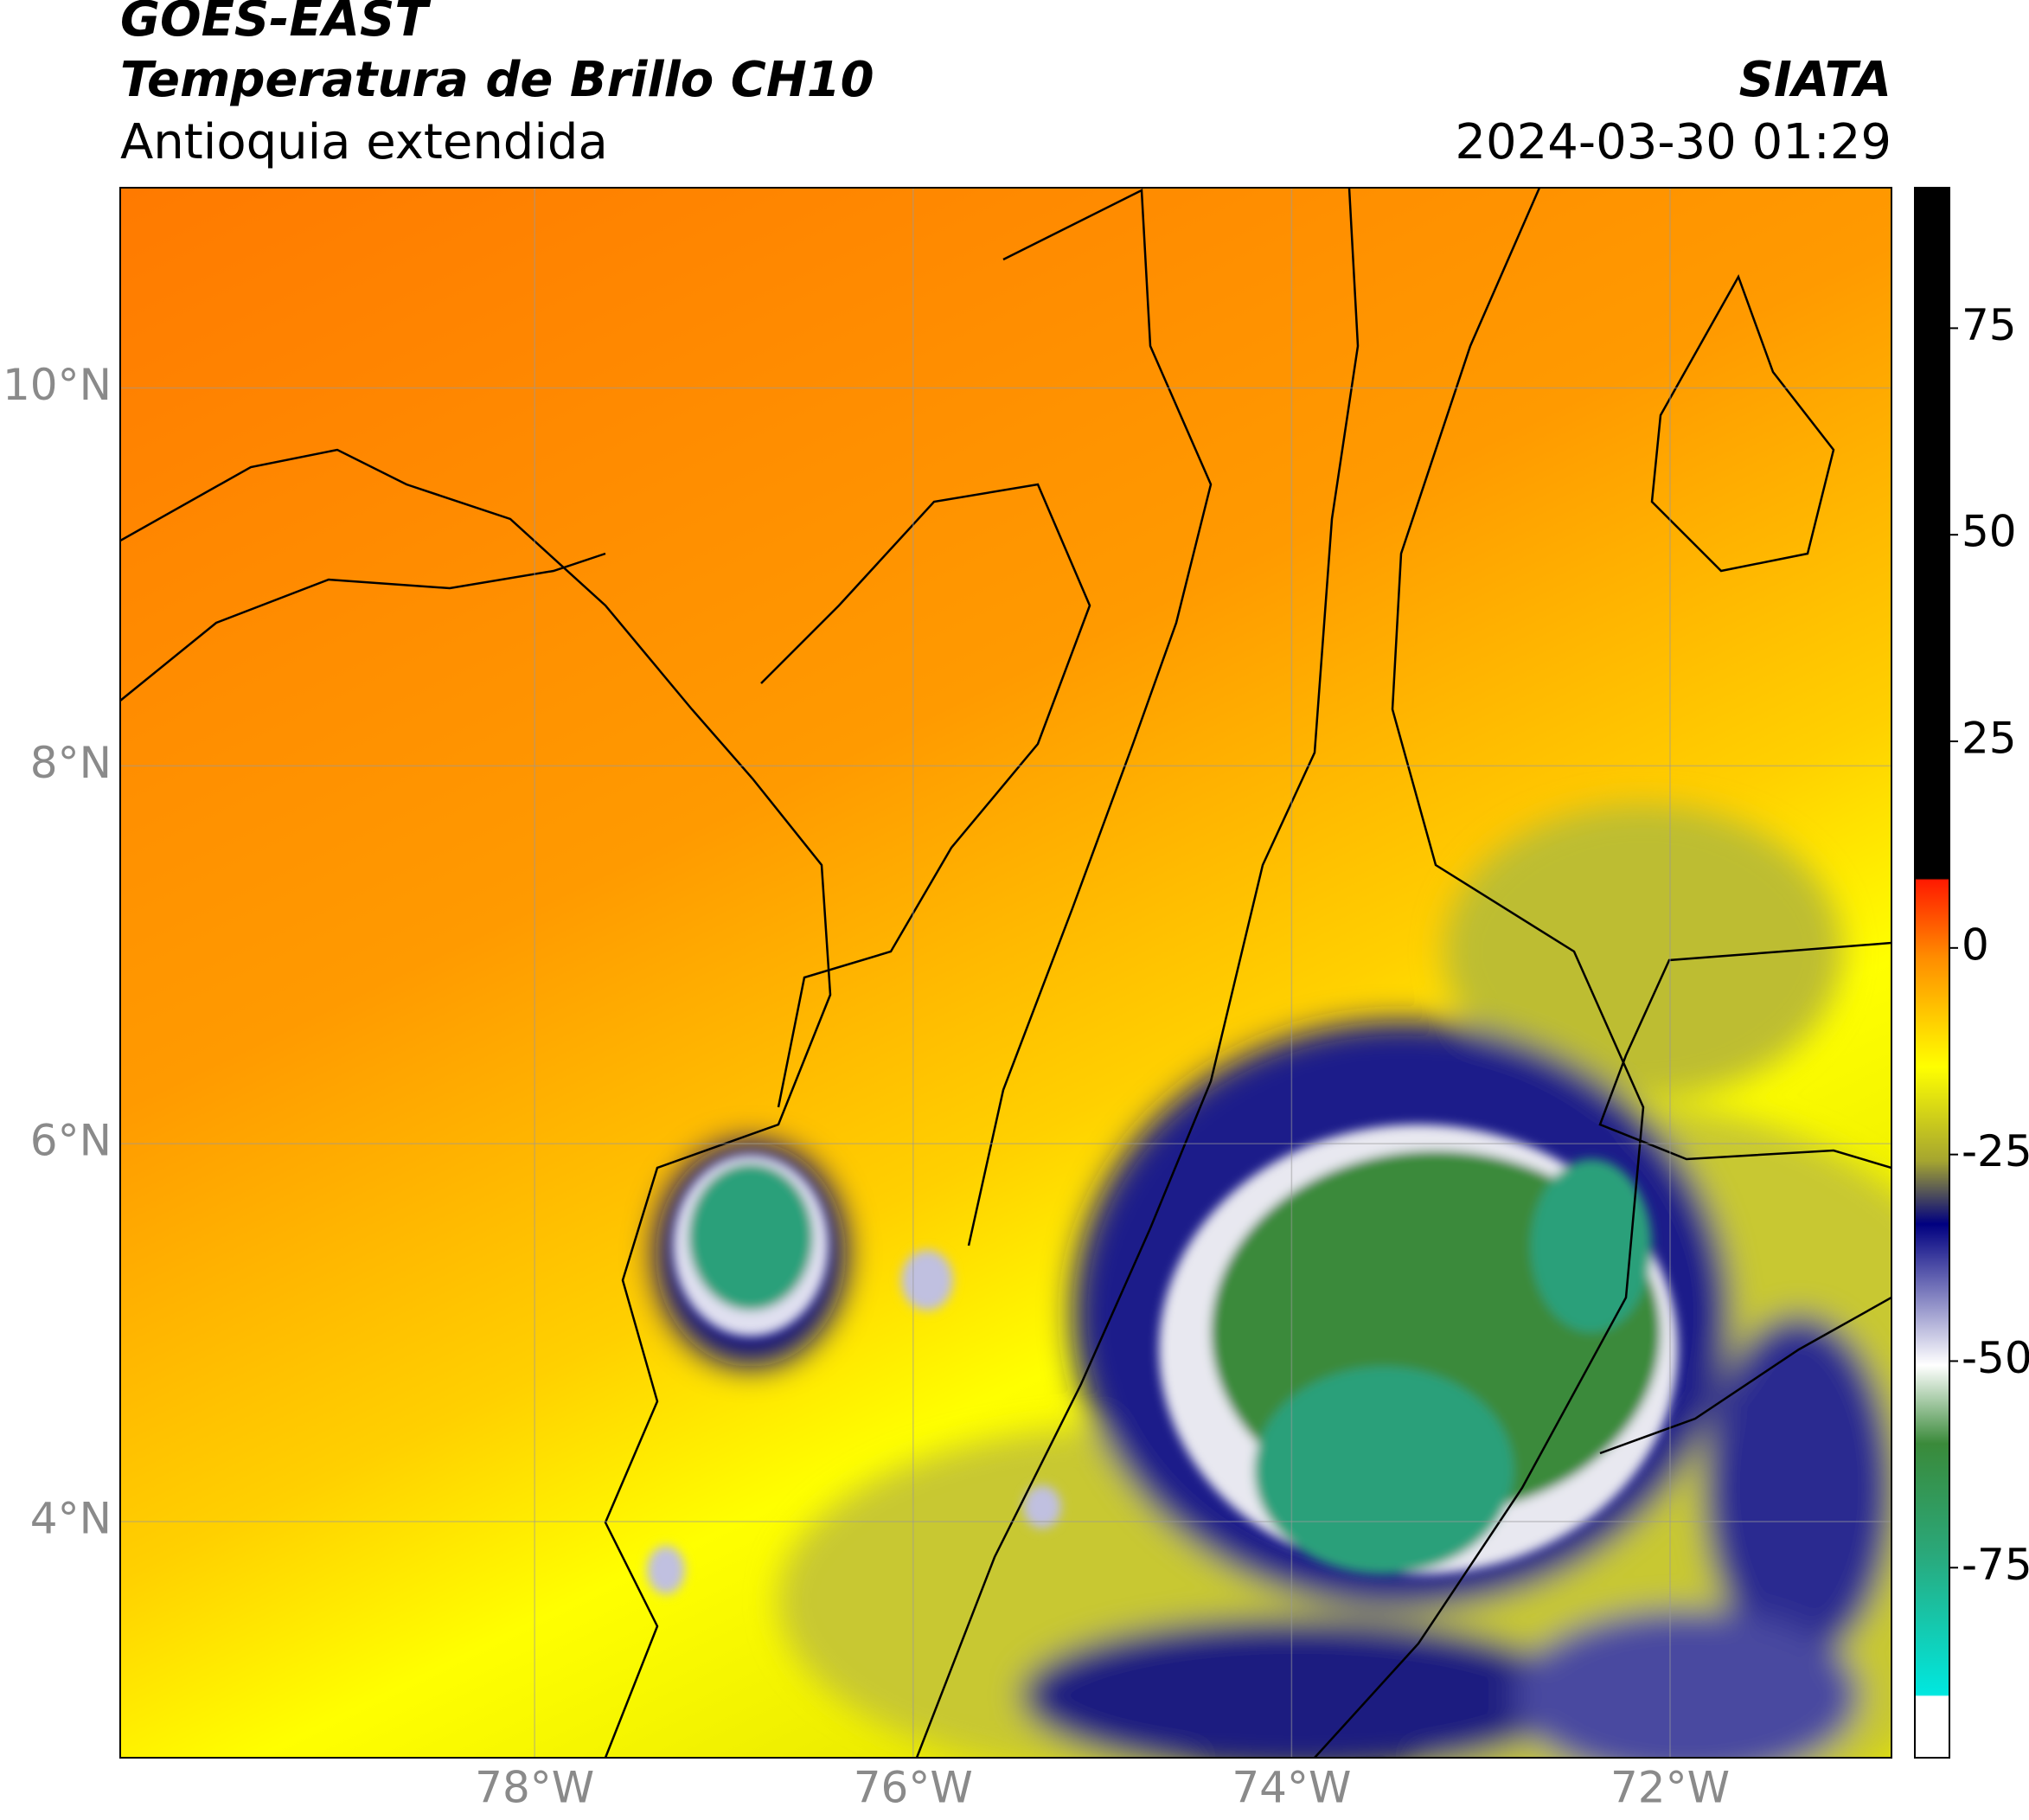 Image resolution: width=2029 pixels, height=1820 pixels. What do you see at coordinates (1975, 945) in the screenshot?
I see `colorbar-tick-label: 0` at bounding box center [1975, 945].